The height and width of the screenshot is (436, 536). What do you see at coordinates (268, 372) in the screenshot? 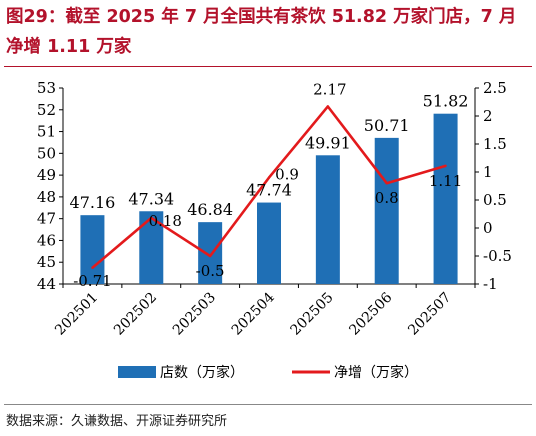
I see `chart-legend: 店数（万家） 净增（万家）` at bounding box center [268, 372].